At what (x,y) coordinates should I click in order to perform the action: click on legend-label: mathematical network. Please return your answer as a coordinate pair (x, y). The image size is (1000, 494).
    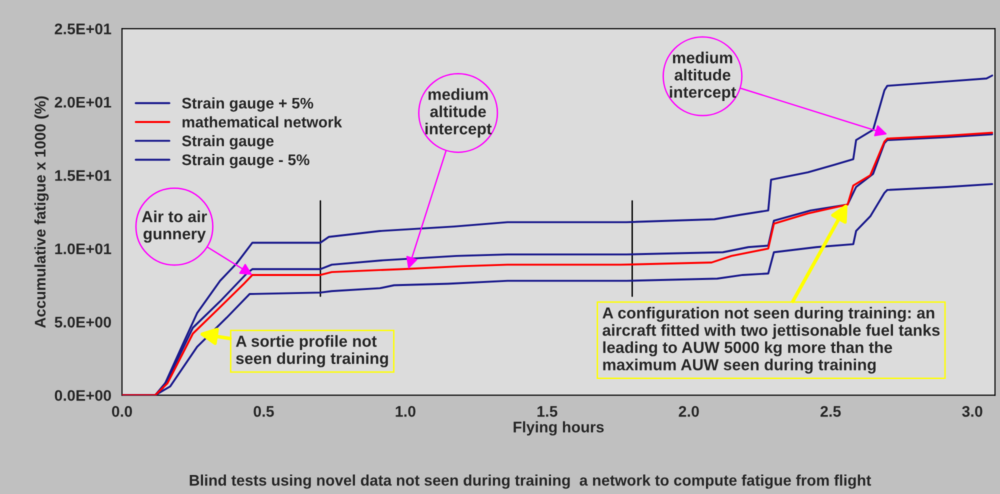
    Looking at the image, I should click on (262, 122).